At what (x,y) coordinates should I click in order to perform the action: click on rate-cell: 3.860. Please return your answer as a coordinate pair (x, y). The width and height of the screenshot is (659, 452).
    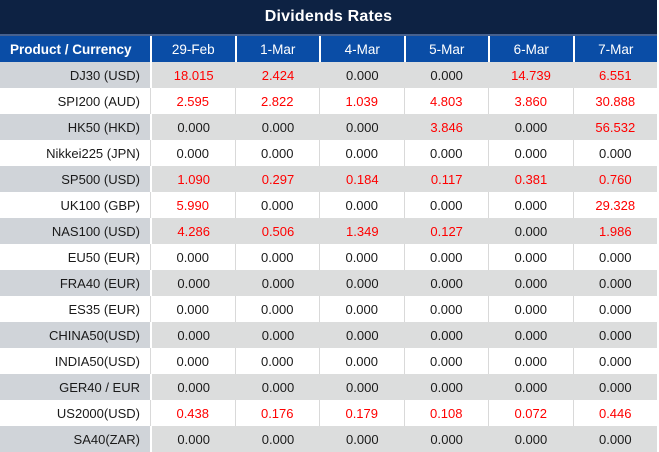
    Looking at the image, I should click on (530, 101).